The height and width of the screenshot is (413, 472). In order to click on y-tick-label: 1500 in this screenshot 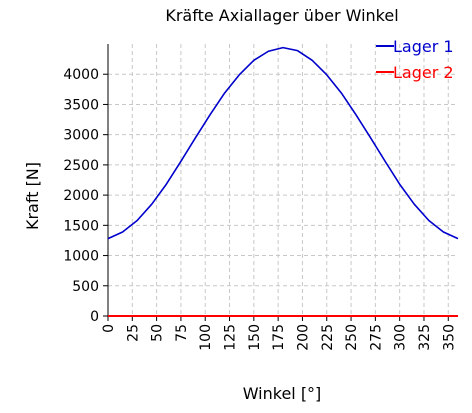, I will do `click(81, 226)`.